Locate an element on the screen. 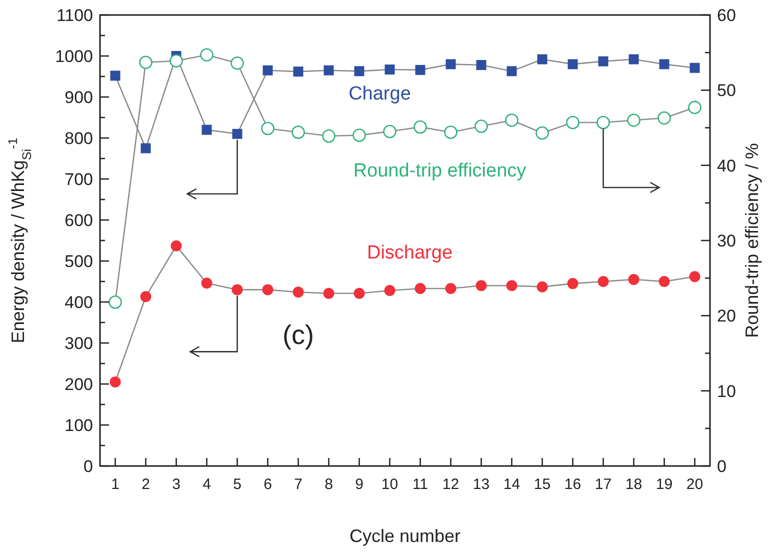 Image resolution: width=779 pixels, height=555 pixels. x-tick-label: 9 is located at coordinates (359, 484).